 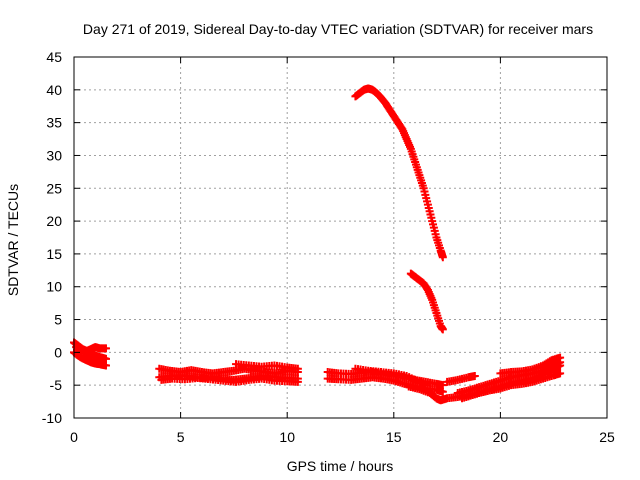 What do you see at coordinates (501, 437) in the screenshot?
I see `x-tick-label: 20` at bounding box center [501, 437].